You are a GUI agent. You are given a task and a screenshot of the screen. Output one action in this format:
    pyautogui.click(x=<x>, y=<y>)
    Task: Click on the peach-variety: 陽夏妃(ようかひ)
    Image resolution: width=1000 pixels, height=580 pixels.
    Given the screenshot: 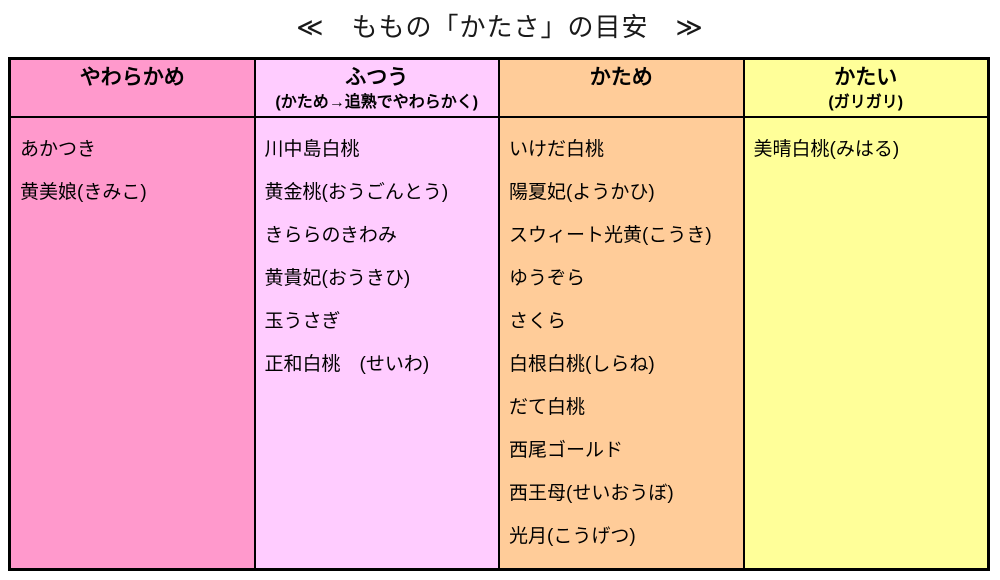 What is the action you would take?
    pyautogui.click(x=582, y=192)
    